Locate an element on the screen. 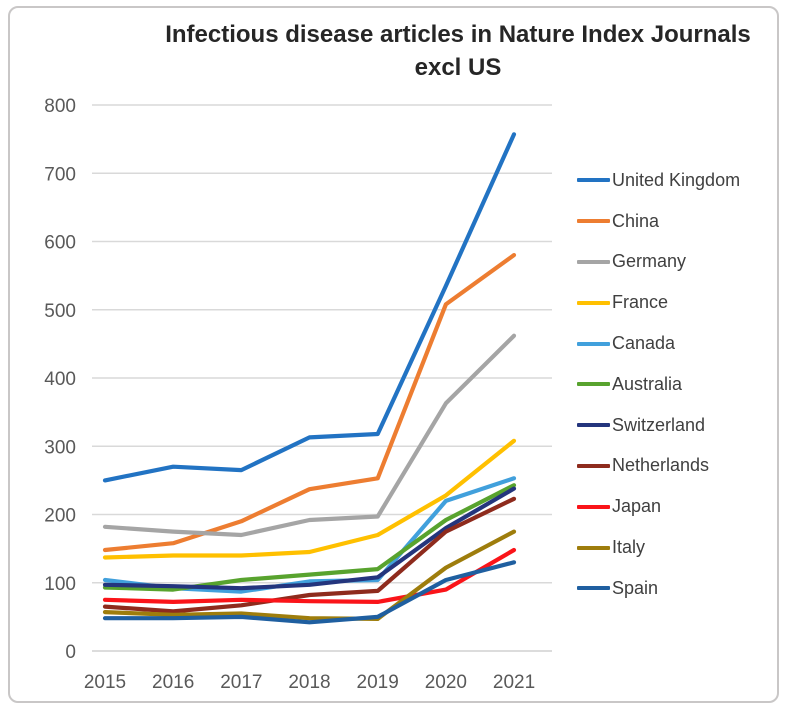 The width and height of the screenshot is (787, 709). y-tick-label-300: 300 is located at coordinates (60, 447).